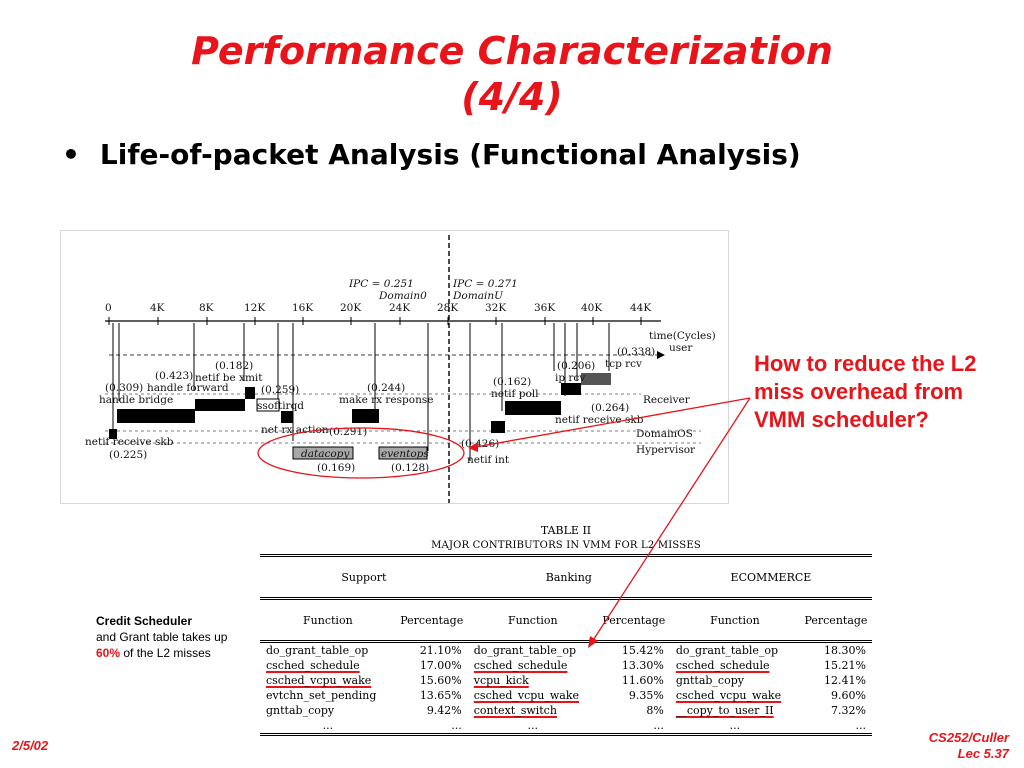 The width and height of the screenshot is (1024, 768). What do you see at coordinates (440, 665) in the screenshot?
I see `table-cell: 17.00%` at bounding box center [440, 665].